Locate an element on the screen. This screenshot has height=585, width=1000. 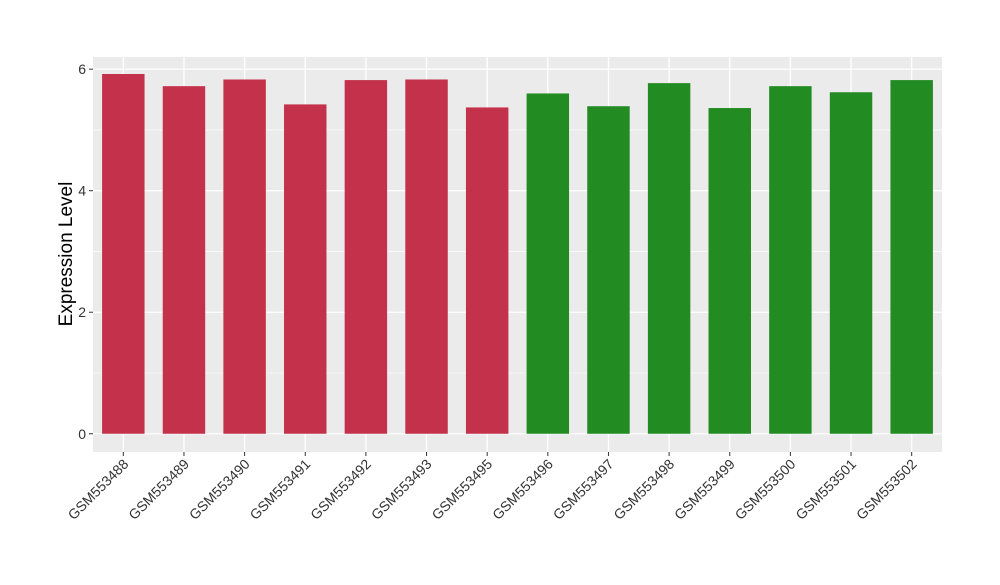
x-tick-label: GSM553496 is located at coordinates (522, 489).